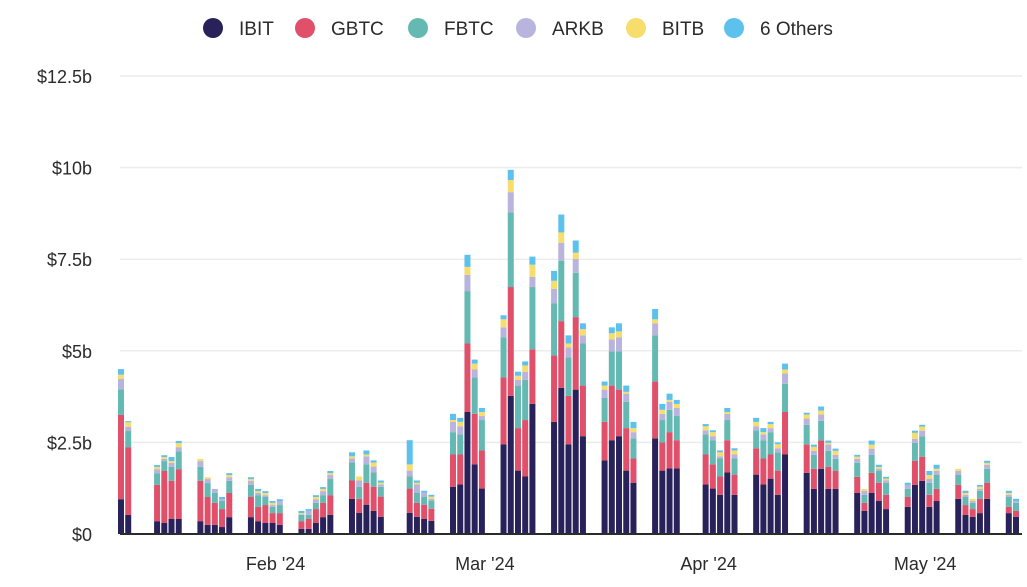 The image size is (1027, 587). Describe the element at coordinates (708, 564) in the screenshot. I see `x-tick-label: Apr '24` at that location.